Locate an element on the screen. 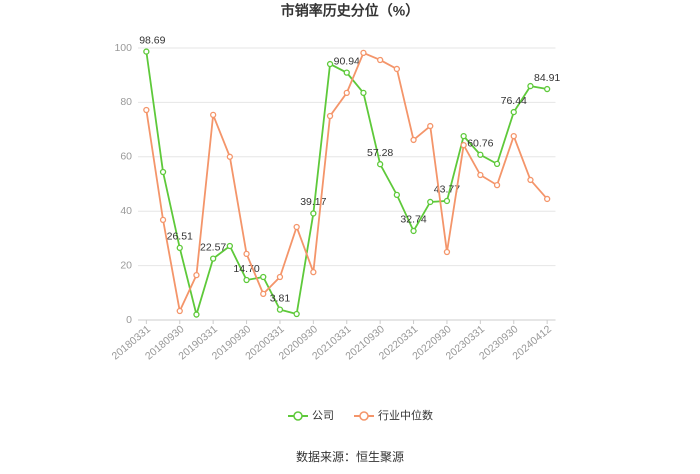  y-tick-label: 60 is located at coordinates (126, 157).